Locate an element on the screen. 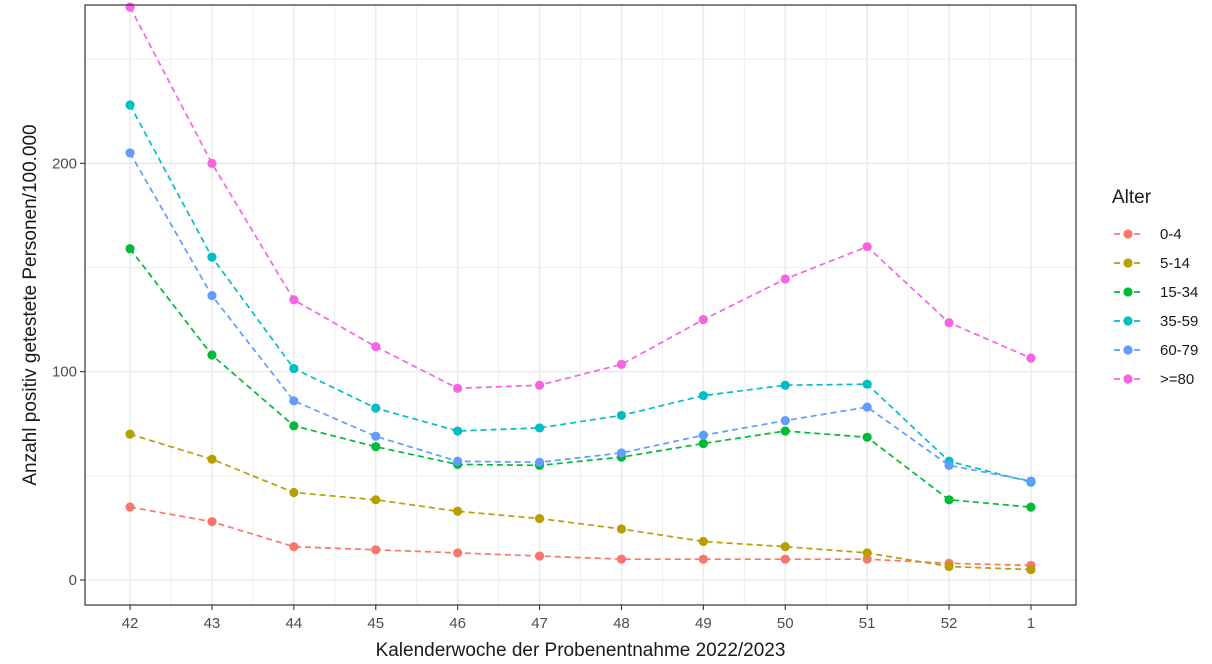 Image resolution: width=1212 pixels, height=664 pixels. x-tick-label: 51 is located at coordinates (867, 623).